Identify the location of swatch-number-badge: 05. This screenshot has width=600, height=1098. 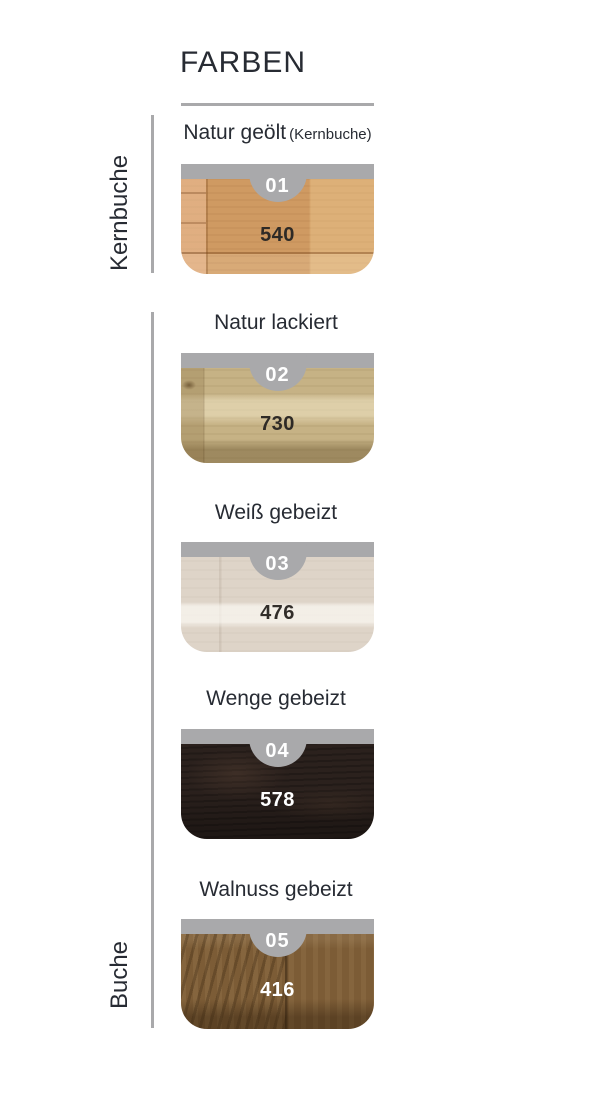
(277, 938).